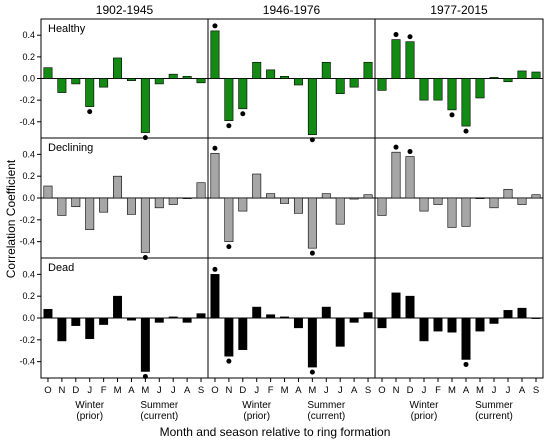 This screenshot has height=445, width=550. I want to click on panel-frame, so click(459, 318).